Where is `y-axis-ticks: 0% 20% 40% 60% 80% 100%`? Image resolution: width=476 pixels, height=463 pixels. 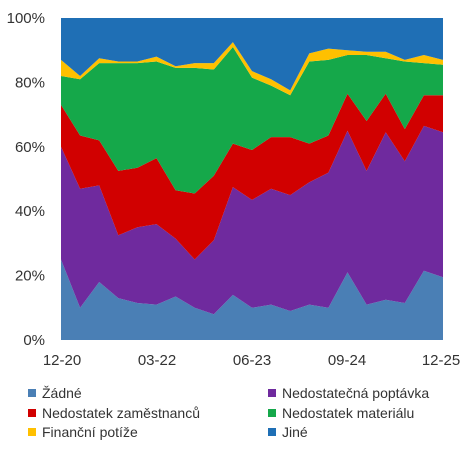 y-axis-ticks: 0% 20% 40% 60% 80% 100% is located at coordinates (26, 179).